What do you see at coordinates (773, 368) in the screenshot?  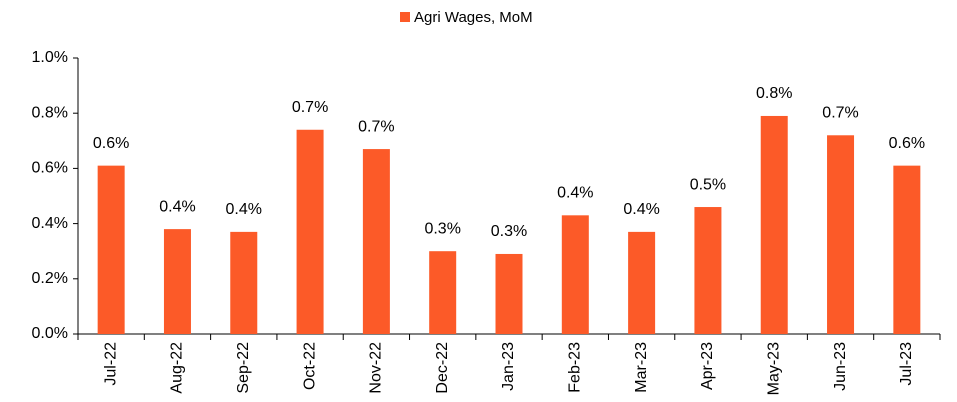 I see `x-tick-label: May-23` at bounding box center [773, 368].